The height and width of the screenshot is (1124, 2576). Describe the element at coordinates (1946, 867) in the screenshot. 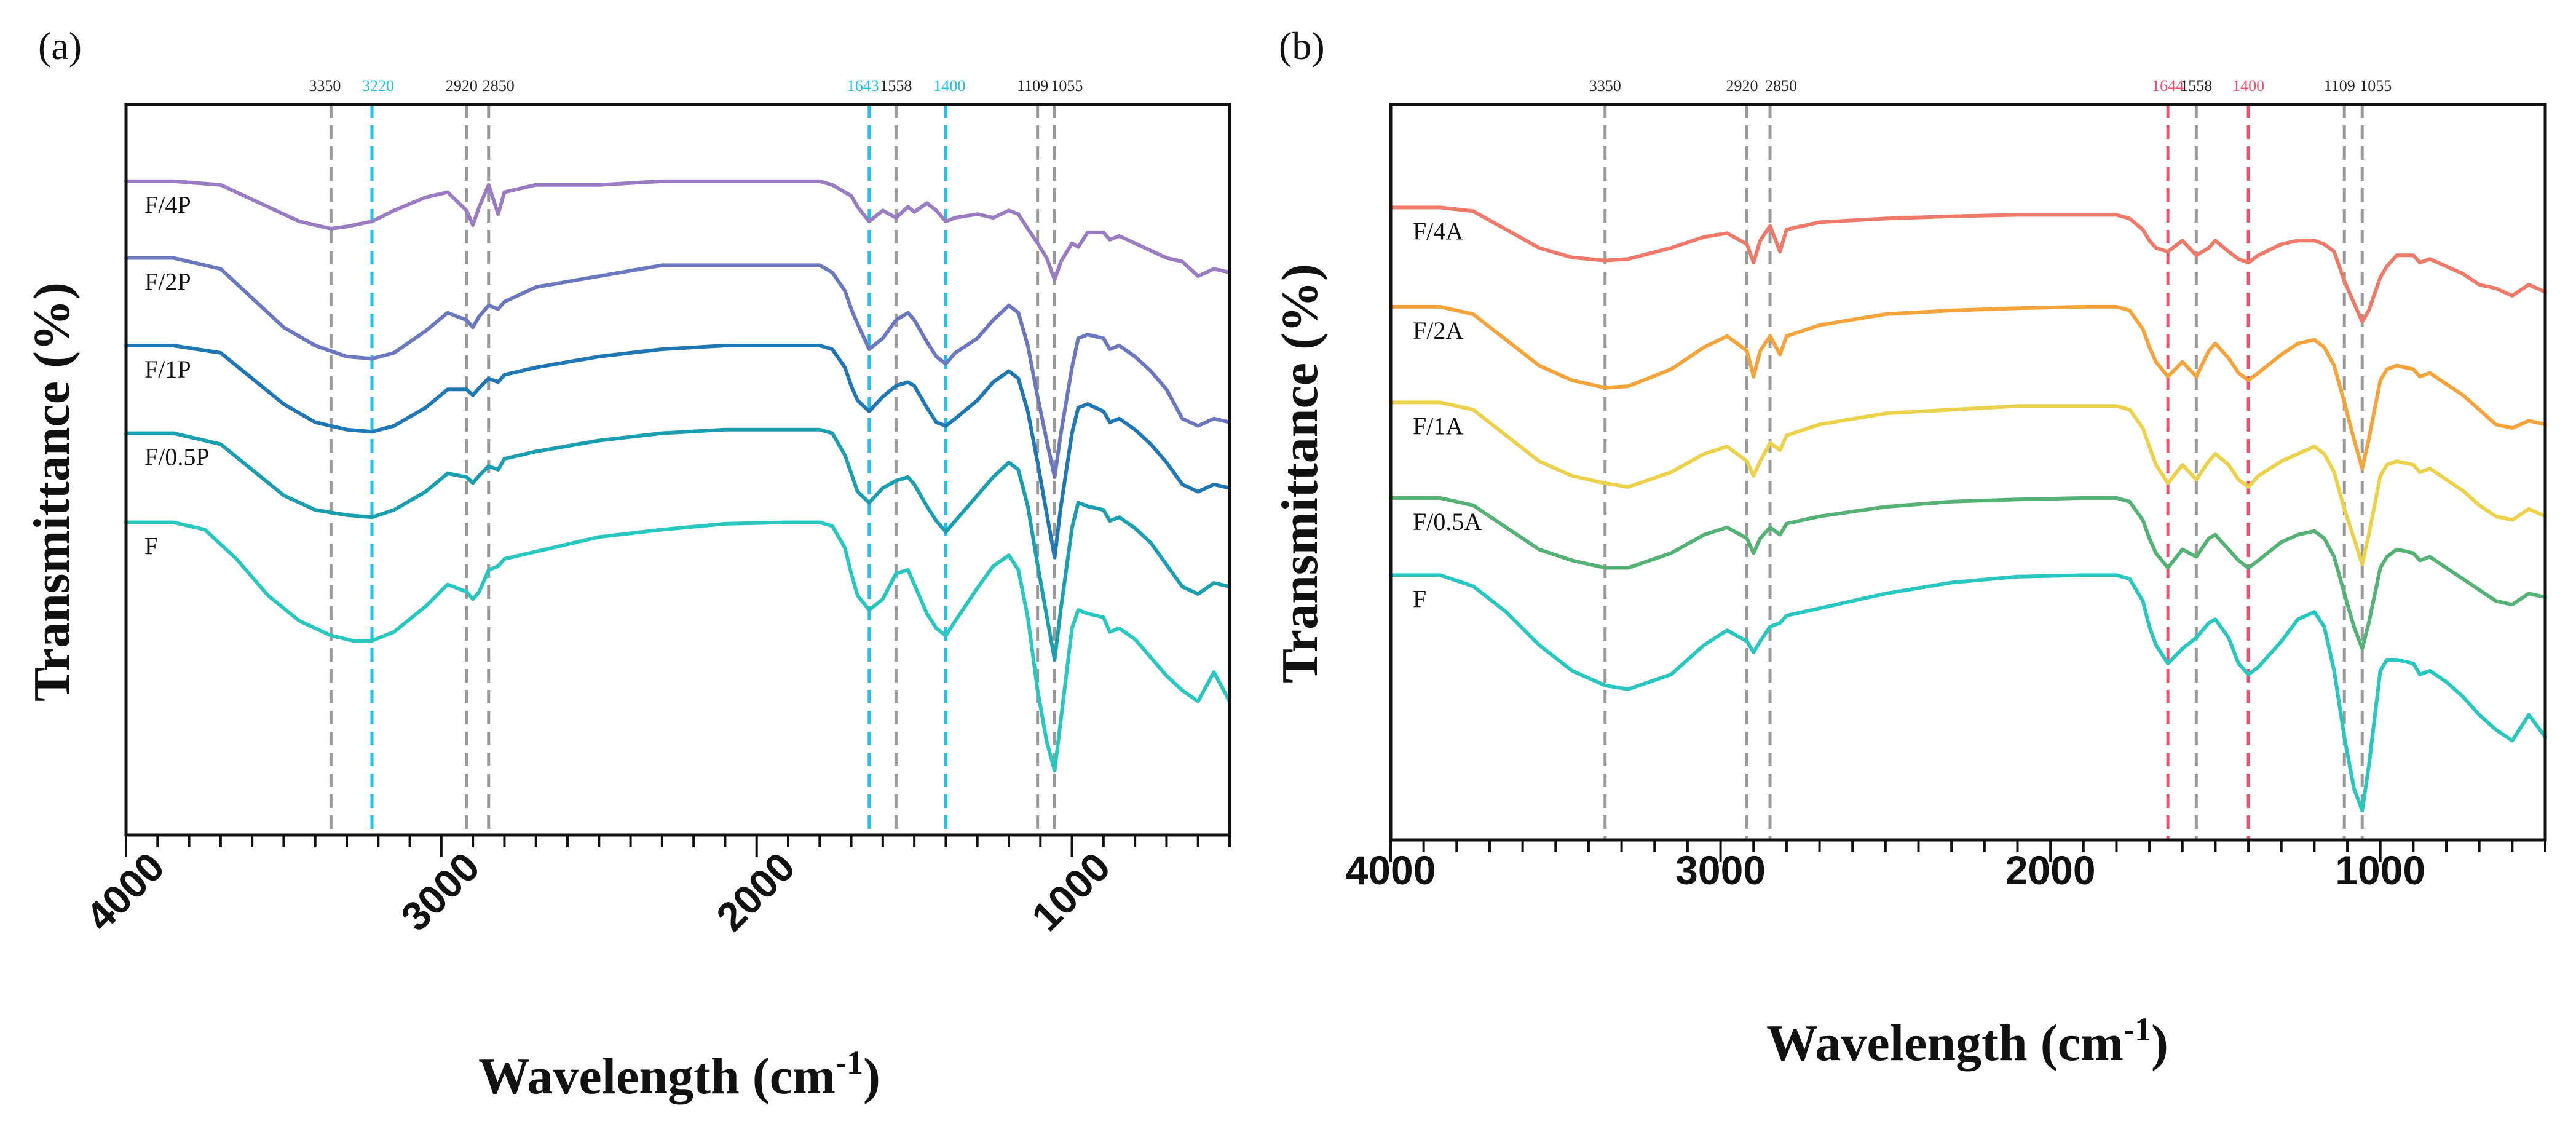

I see `panel-b-x-ticks: 4000 3000 2000 1000` at that location.